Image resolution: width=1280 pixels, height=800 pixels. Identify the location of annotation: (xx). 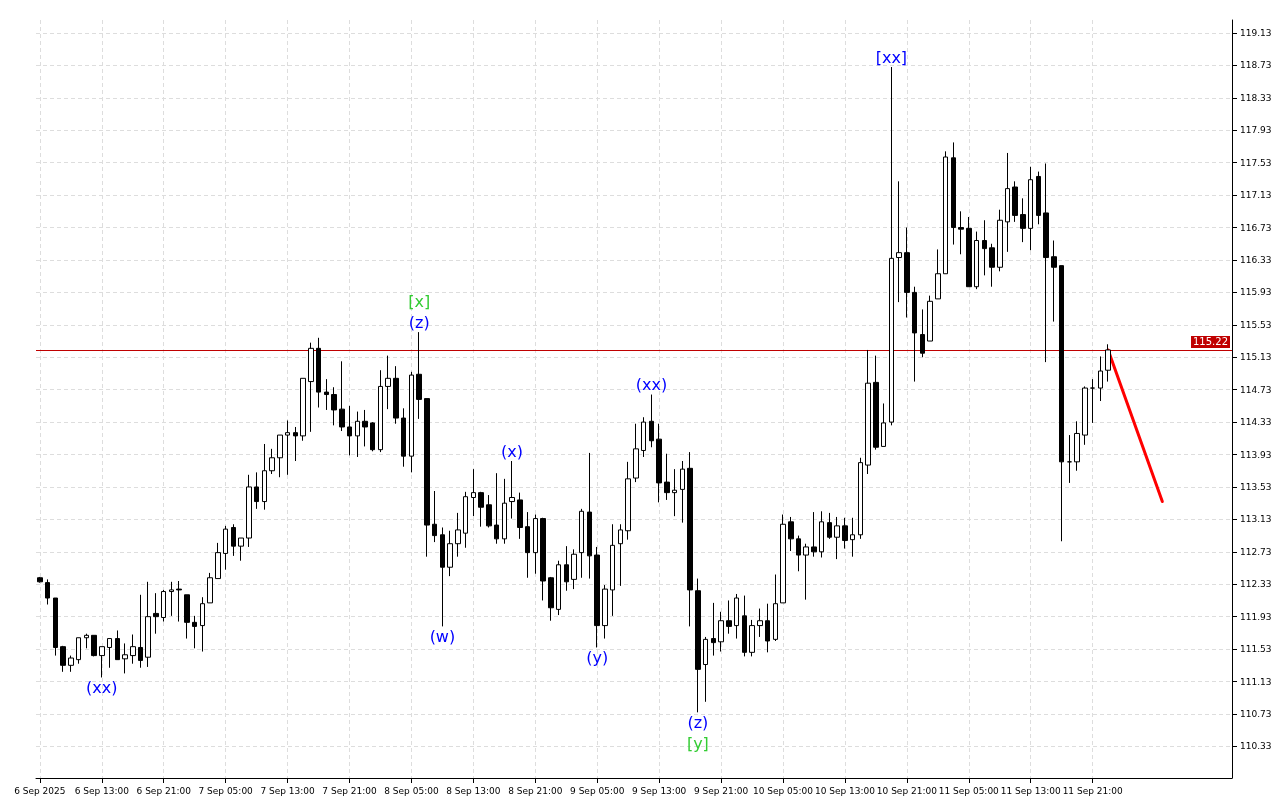
(102, 687).